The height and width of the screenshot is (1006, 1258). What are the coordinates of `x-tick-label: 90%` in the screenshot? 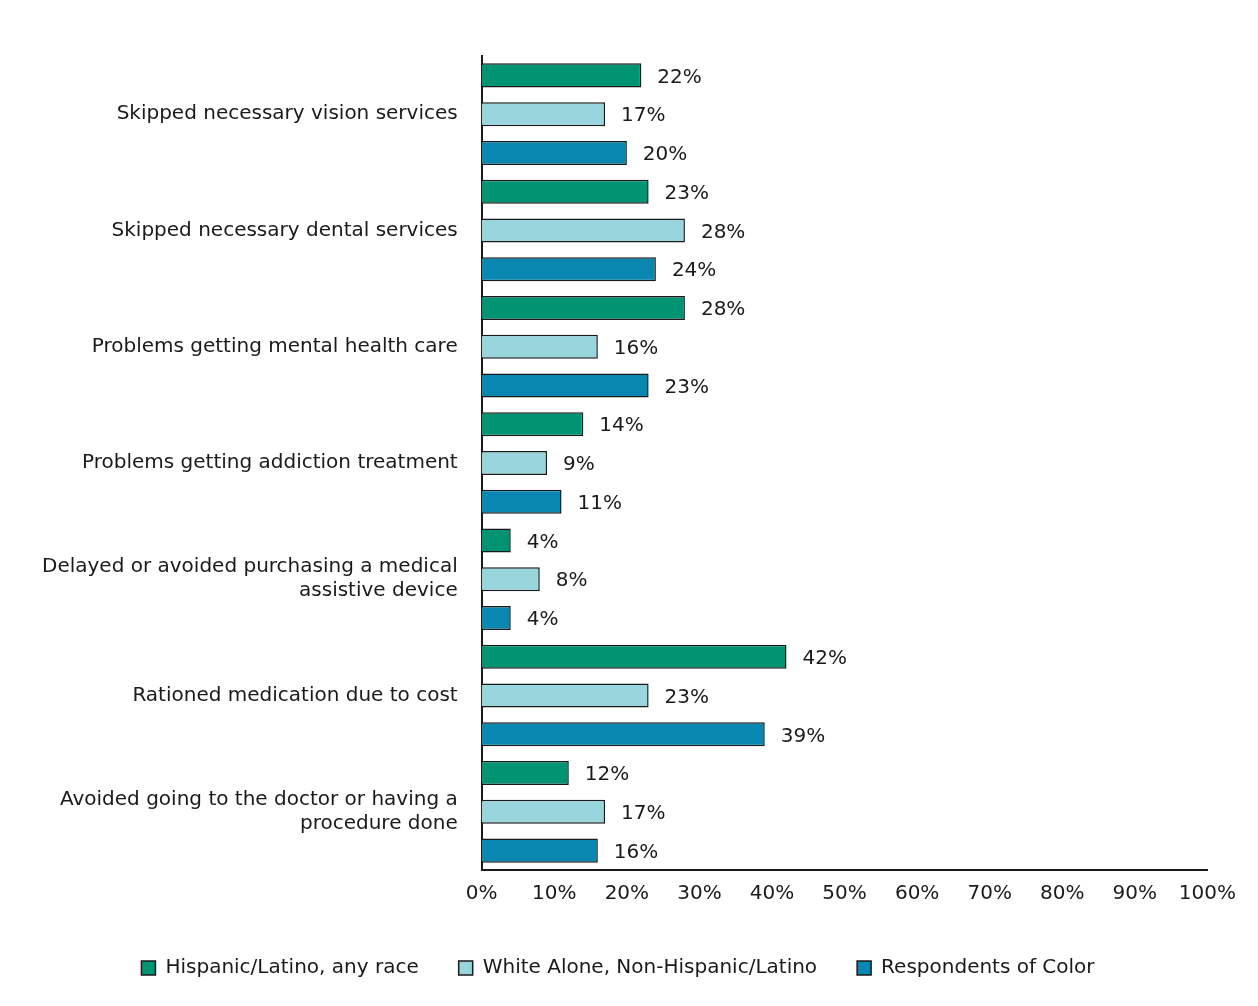 It's located at (1135, 892).